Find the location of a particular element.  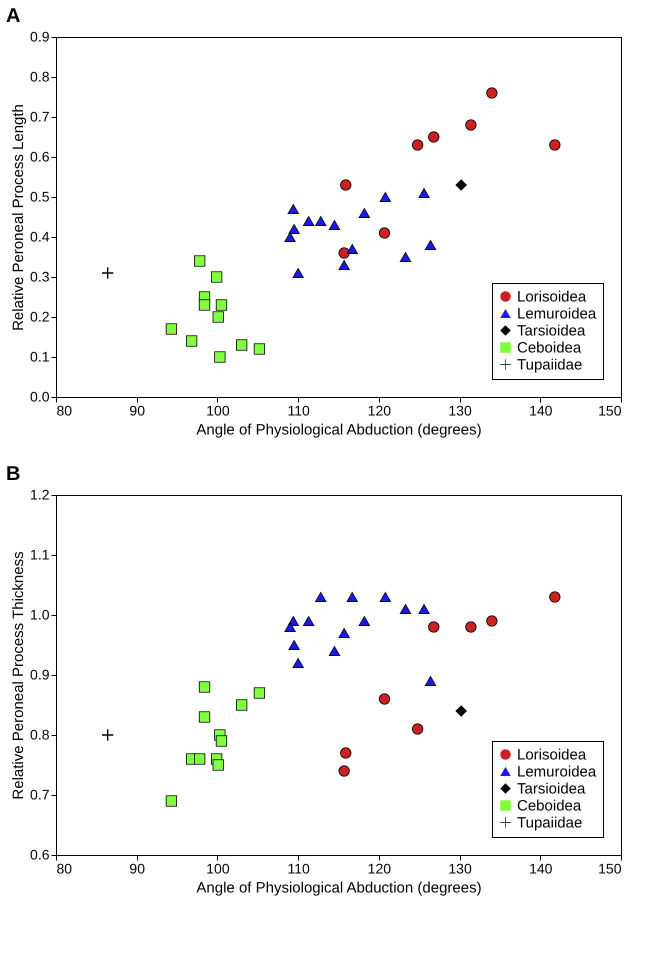

chart-title: B is located at coordinates (13, 474).